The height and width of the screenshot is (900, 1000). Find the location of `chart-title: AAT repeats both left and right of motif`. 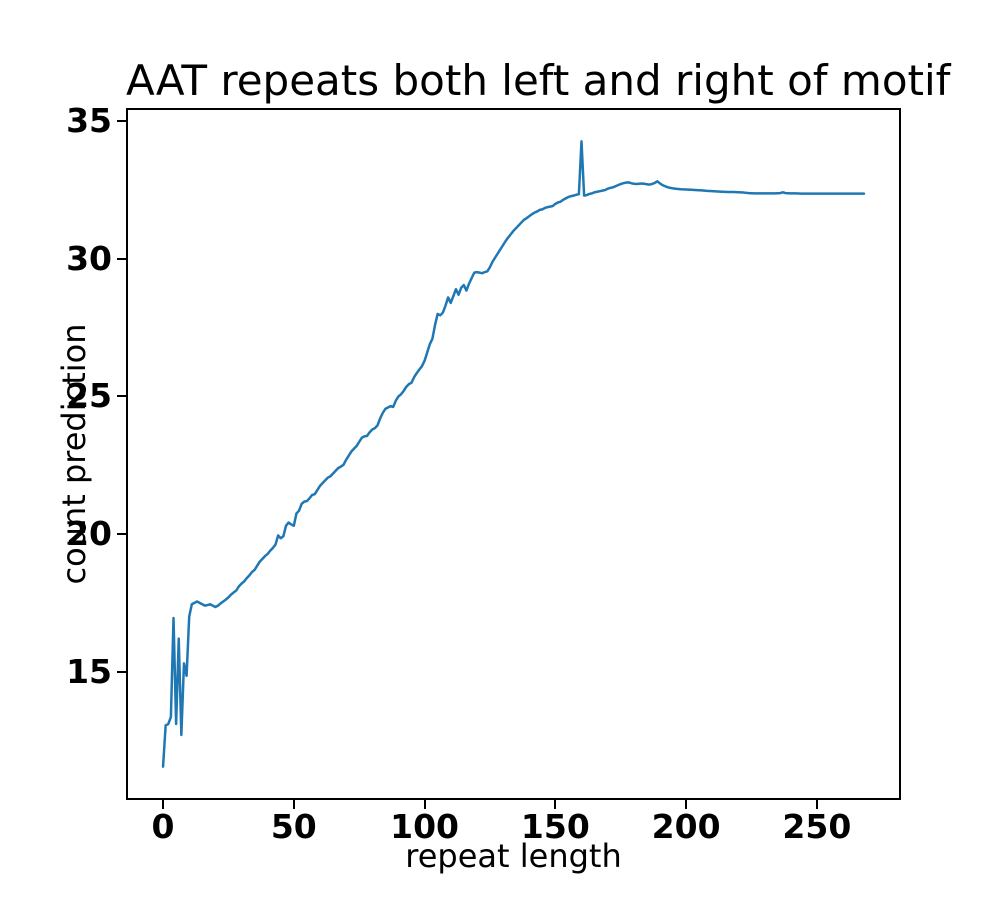

chart-title: AAT repeats both left and right of motif is located at coordinates (538, 80).